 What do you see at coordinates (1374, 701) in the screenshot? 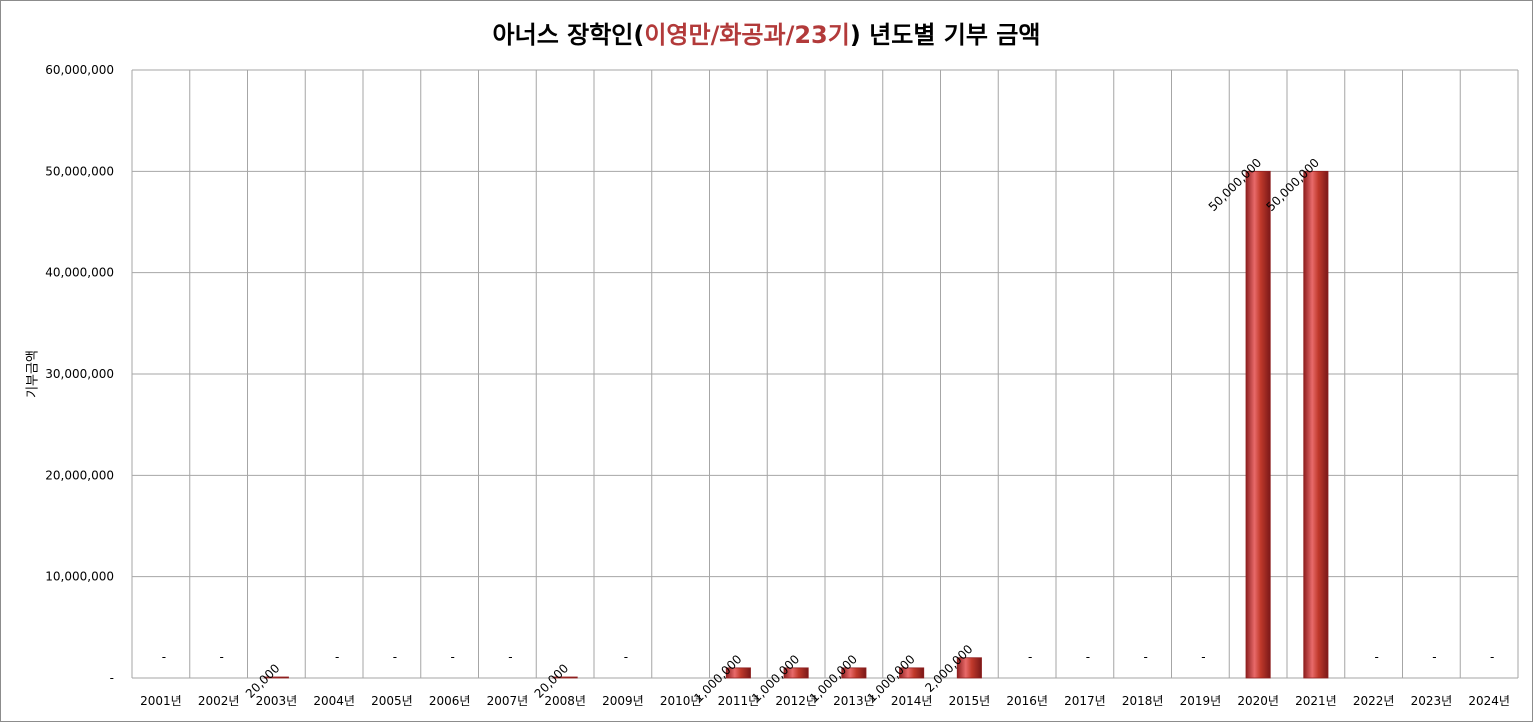
I see `x-tick-label: 2022년` at bounding box center [1374, 701].